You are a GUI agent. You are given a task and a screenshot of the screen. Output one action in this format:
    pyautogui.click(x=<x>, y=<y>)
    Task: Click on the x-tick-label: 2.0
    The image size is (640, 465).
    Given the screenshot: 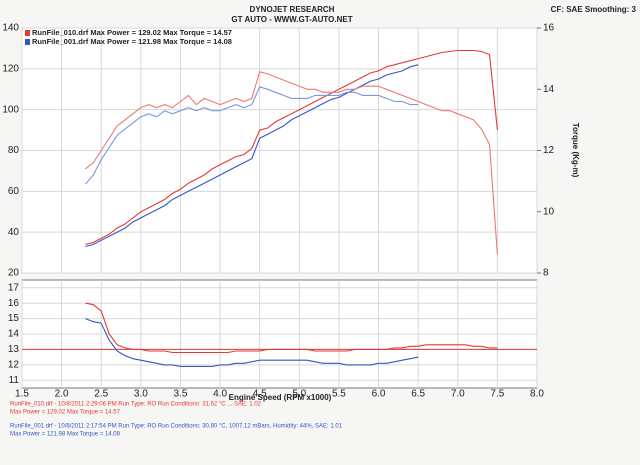 What is the action you would take?
    pyautogui.click(x=62, y=394)
    